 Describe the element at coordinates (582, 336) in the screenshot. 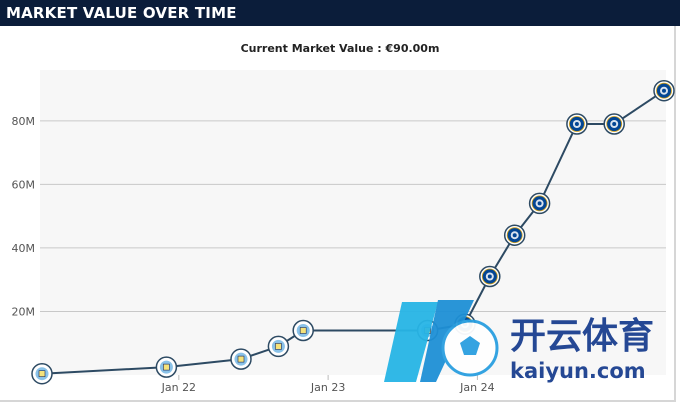

I see `watermark-brand-cn: 开云体育` at that location.